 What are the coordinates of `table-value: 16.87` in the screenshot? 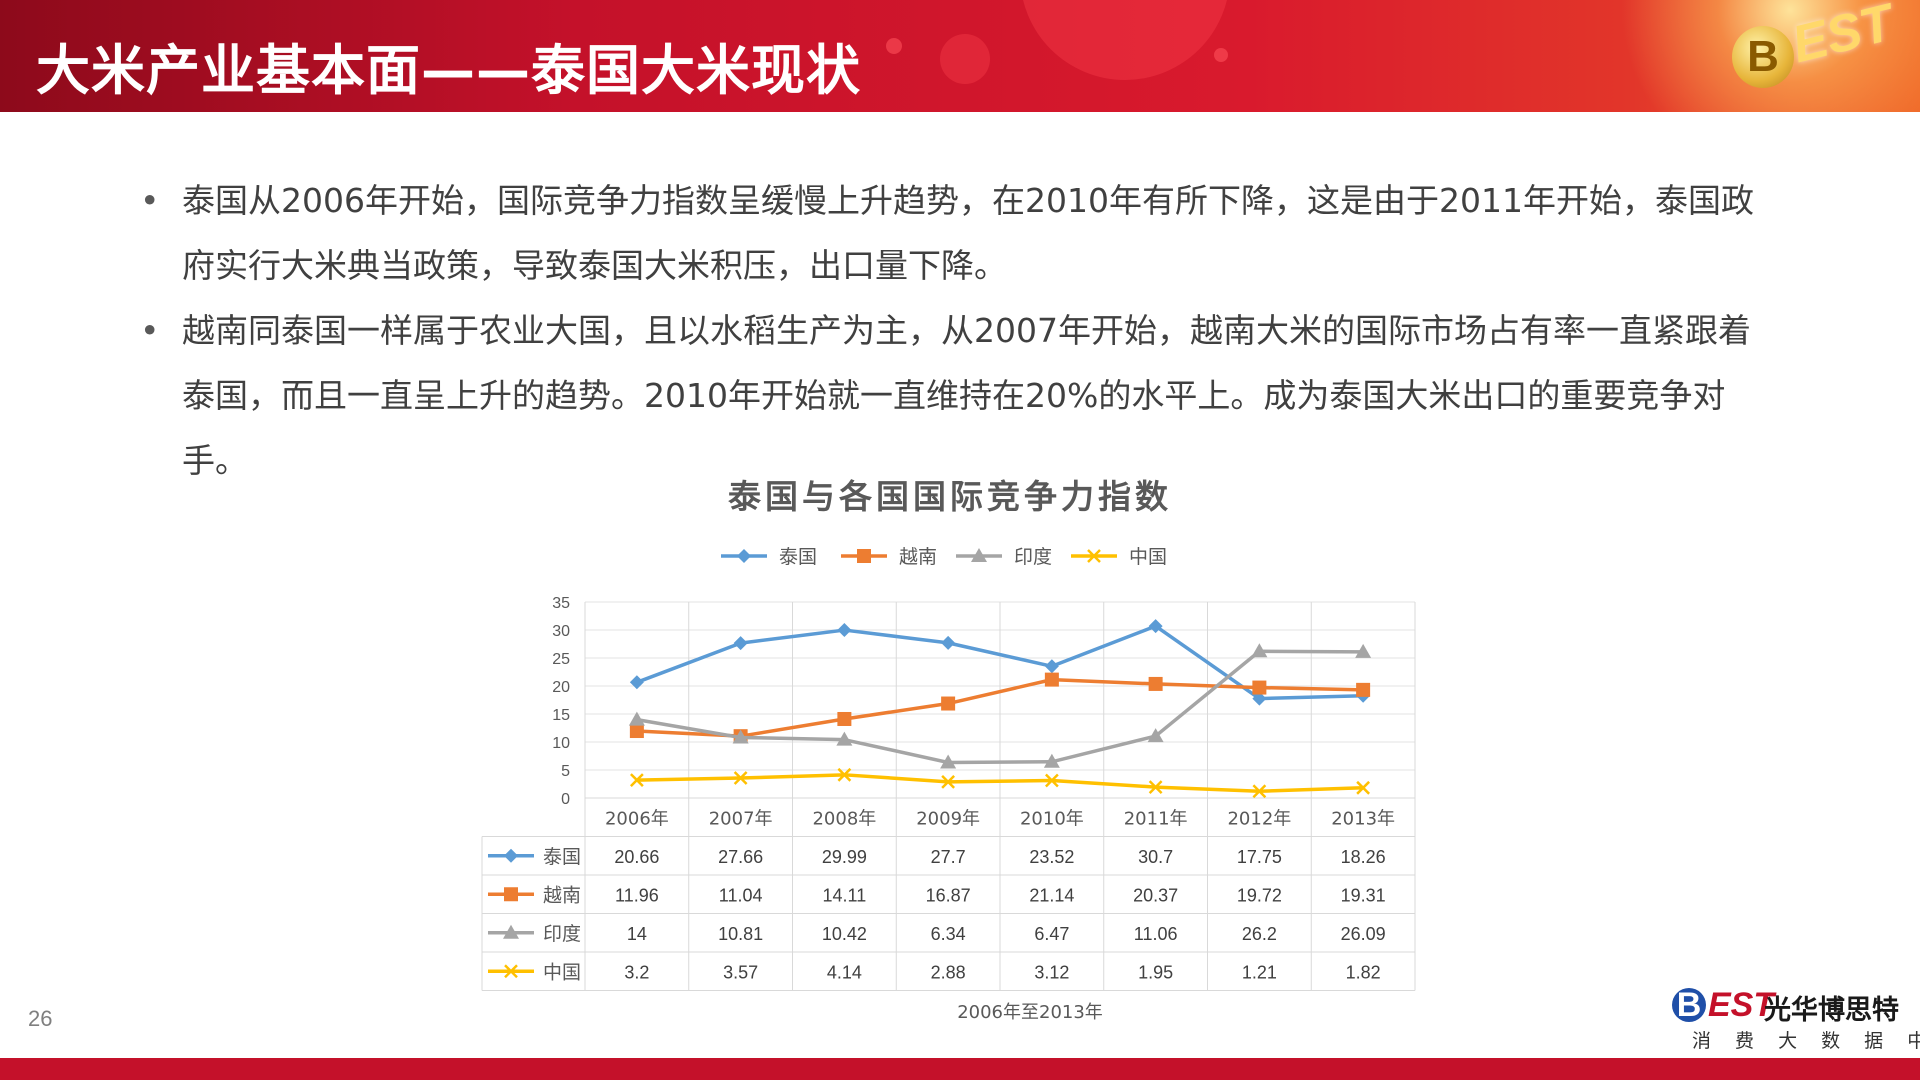 It's located at (948, 895).